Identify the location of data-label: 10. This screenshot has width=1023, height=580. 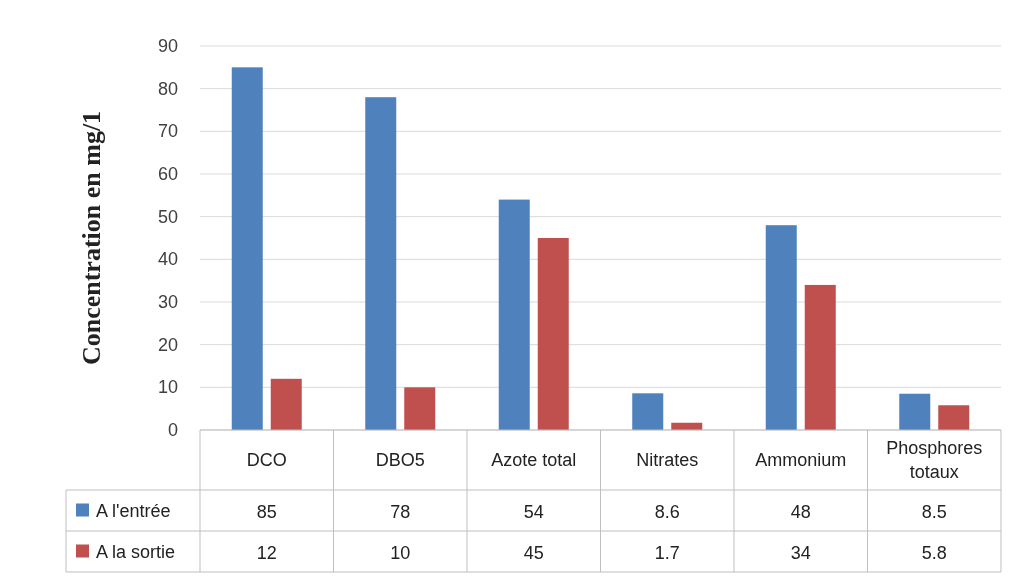
(400, 552).